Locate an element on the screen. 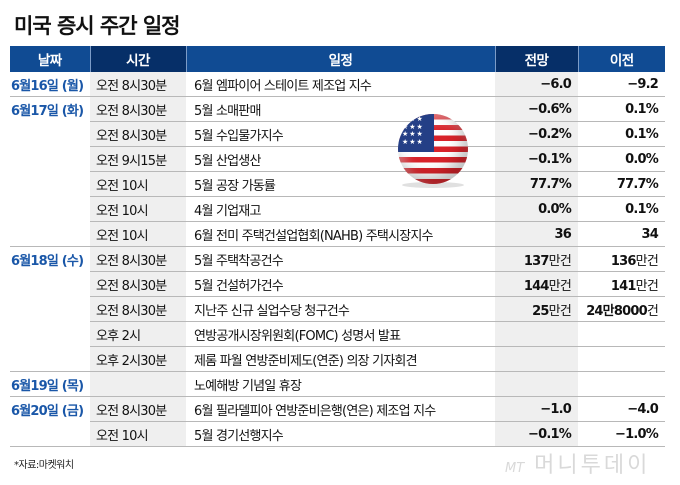  cell-previous: −1.0% is located at coordinates (621, 434).